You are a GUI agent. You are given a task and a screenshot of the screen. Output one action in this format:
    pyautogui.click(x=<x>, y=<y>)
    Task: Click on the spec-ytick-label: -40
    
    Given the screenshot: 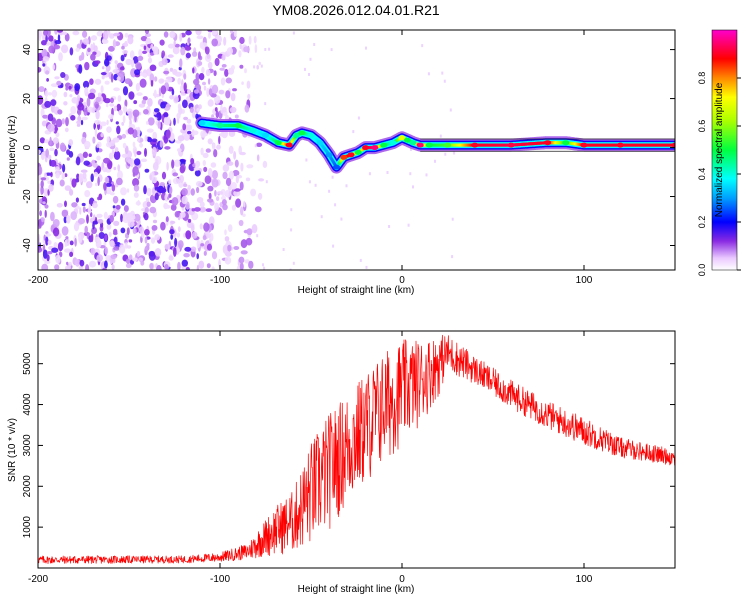 What is the action you would take?
    pyautogui.click(x=27, y=245)
    